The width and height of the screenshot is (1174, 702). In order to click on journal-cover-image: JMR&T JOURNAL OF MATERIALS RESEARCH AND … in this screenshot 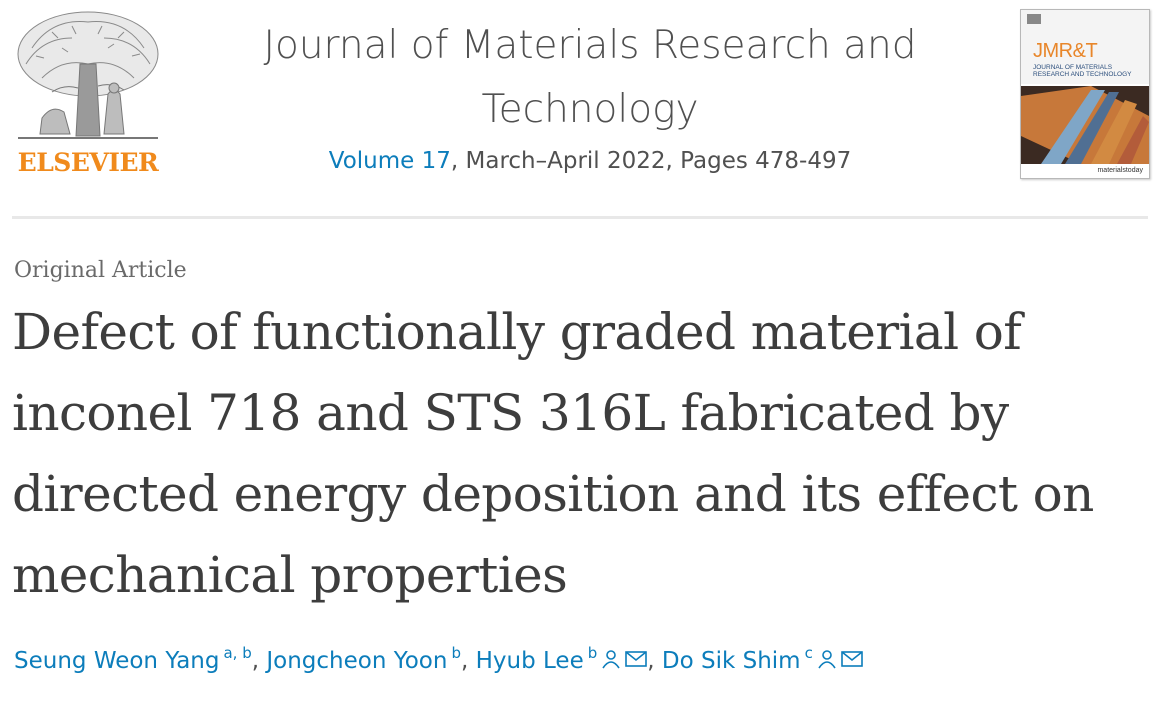, I will do `click(1085, 94)`.